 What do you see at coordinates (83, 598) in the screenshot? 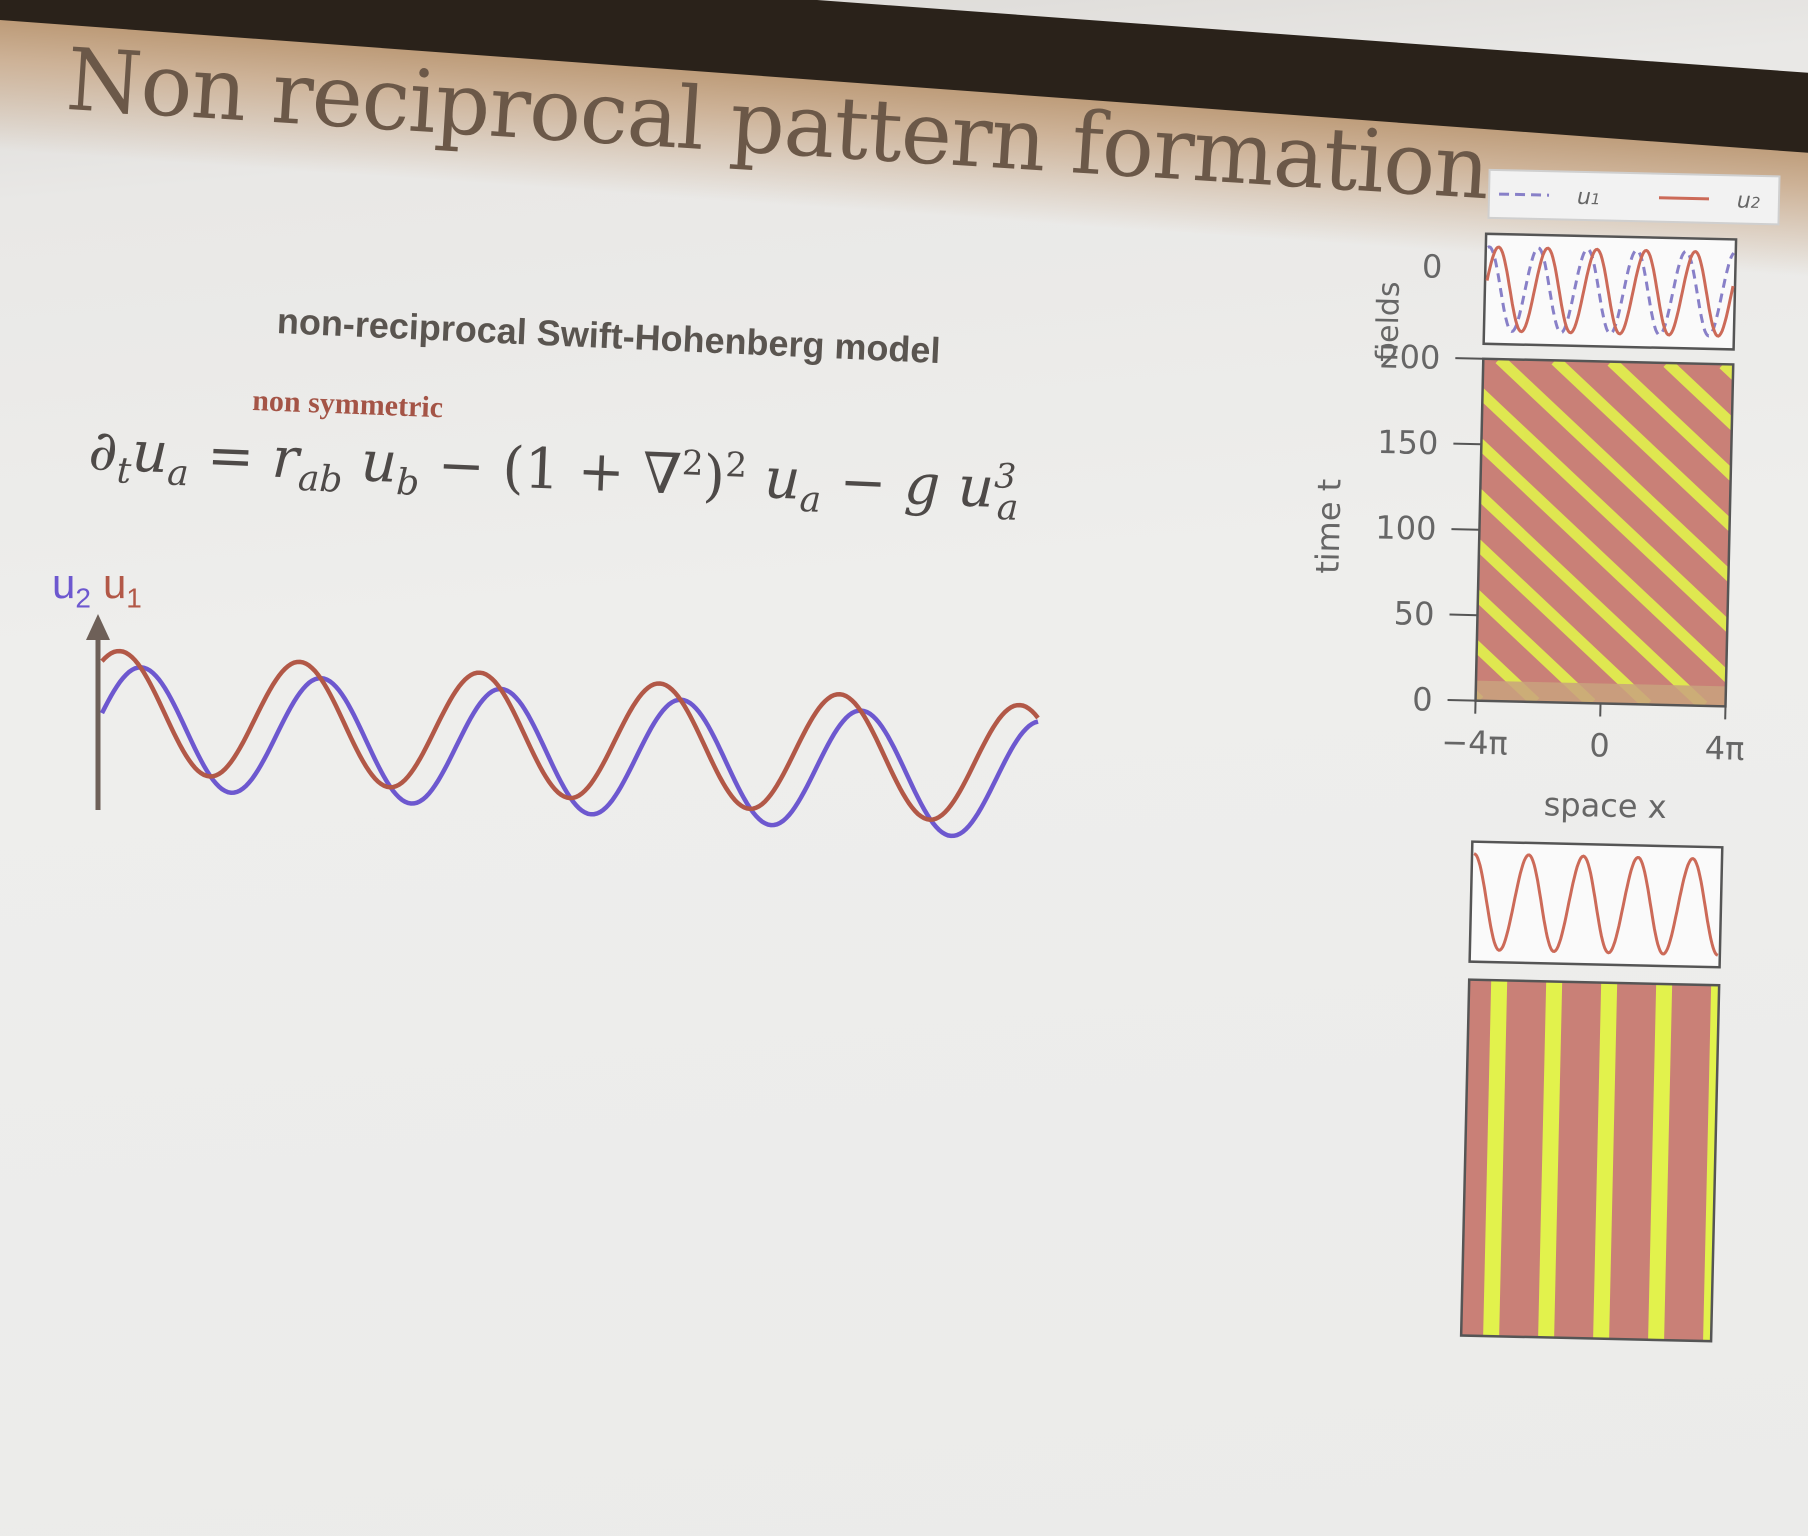
I see `u2-sub: 2` at bounding box center [83, 598].